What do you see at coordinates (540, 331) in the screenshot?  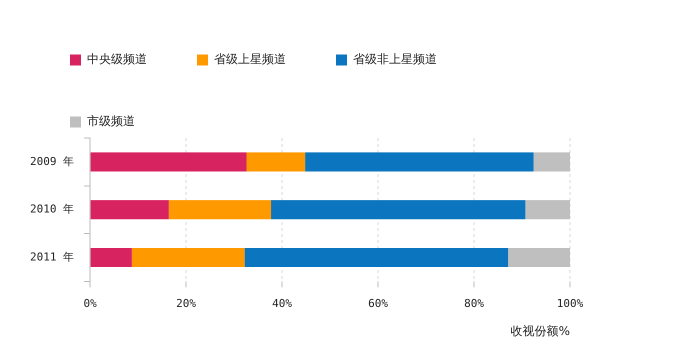 I see `x-axis-title: 收视份额%` at bounding box center [540, 331].